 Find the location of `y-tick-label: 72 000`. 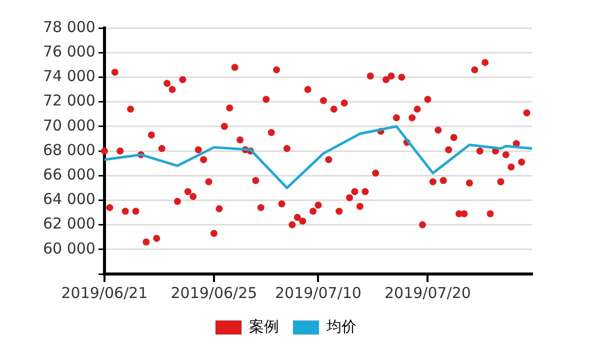

y-tick-label: 72 000 is located at coordinates (69, 101).